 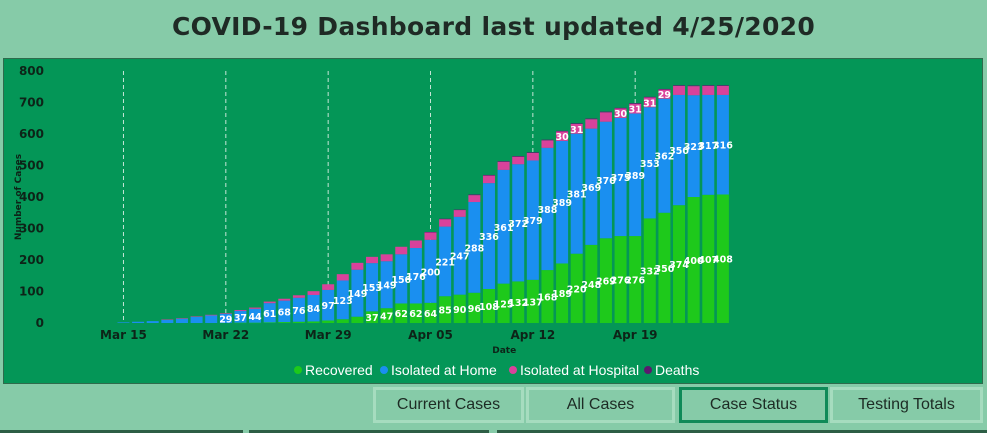 What do you see at coordinates (460, 310) in the screenshot?
I see `data-label-recovered: 90` at bounding box center [460, 310].